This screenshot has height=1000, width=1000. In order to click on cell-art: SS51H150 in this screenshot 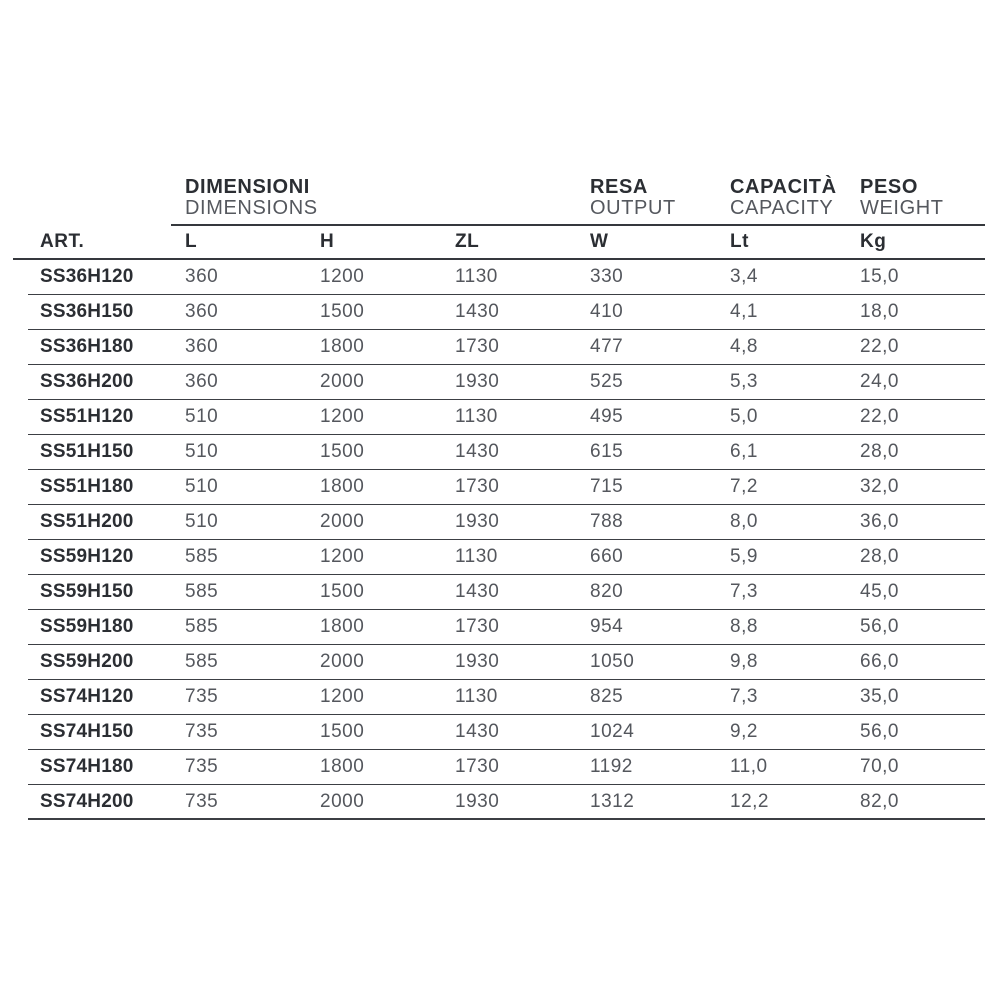, I will do `click(87, 451)`.